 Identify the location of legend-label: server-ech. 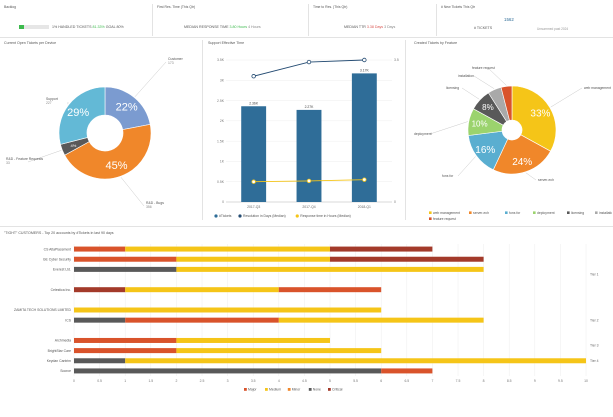
(481, 213).